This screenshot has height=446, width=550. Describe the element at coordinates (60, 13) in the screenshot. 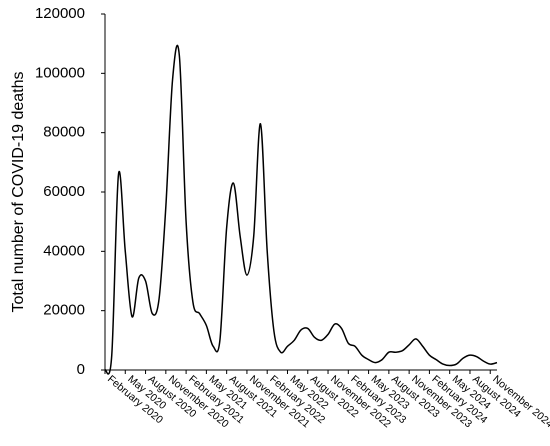

I see `y-tick-label: 120000` at that location.